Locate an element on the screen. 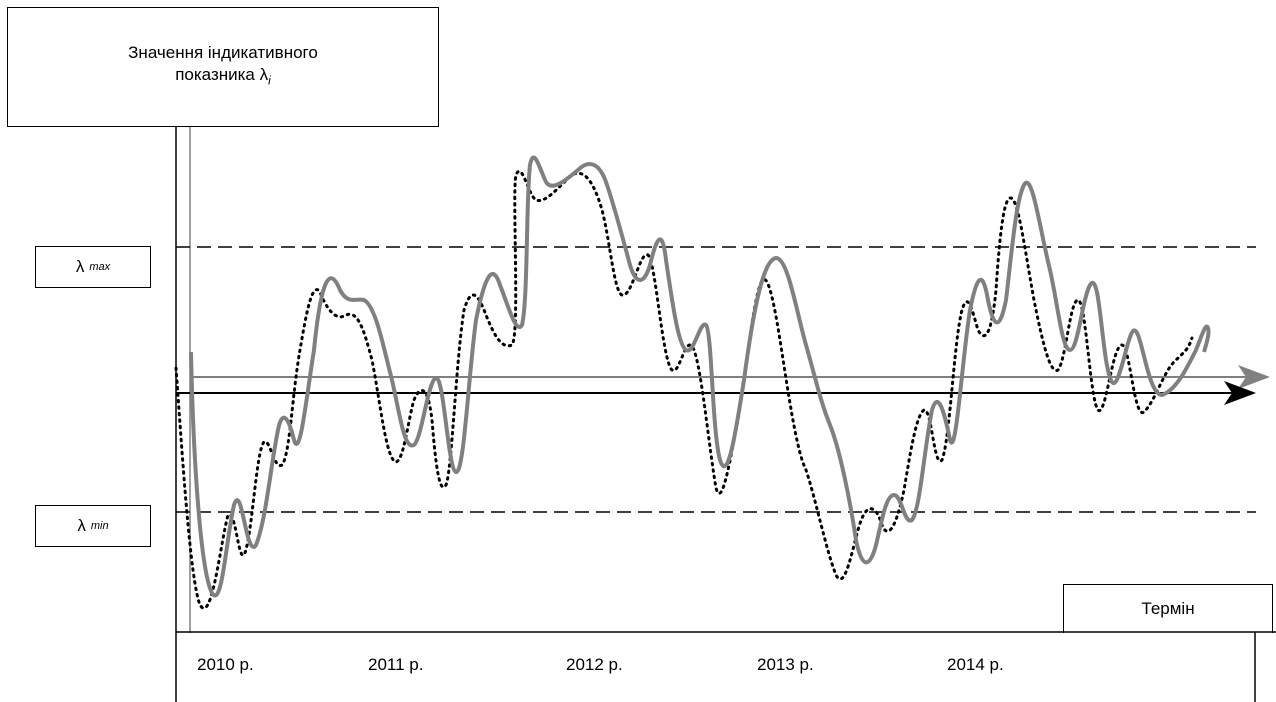  year-label-2010: 2010 р. is located at coordinates (225, 664).